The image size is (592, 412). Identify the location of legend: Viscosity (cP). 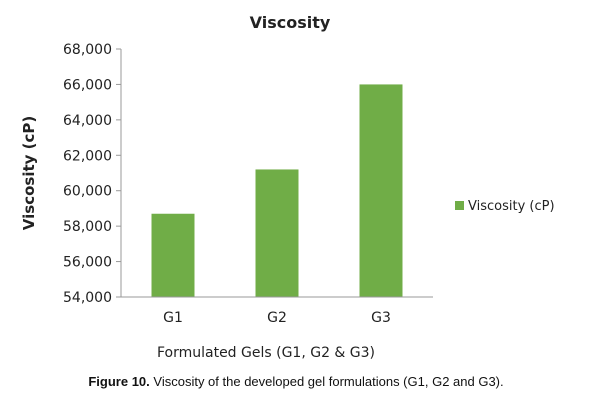
(505, 206).